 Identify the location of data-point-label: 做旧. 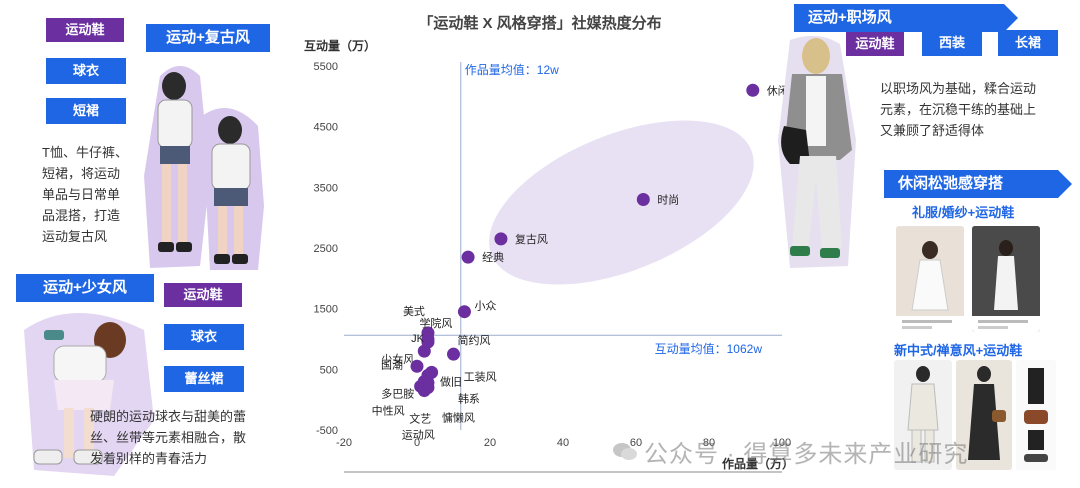
(451, 381).